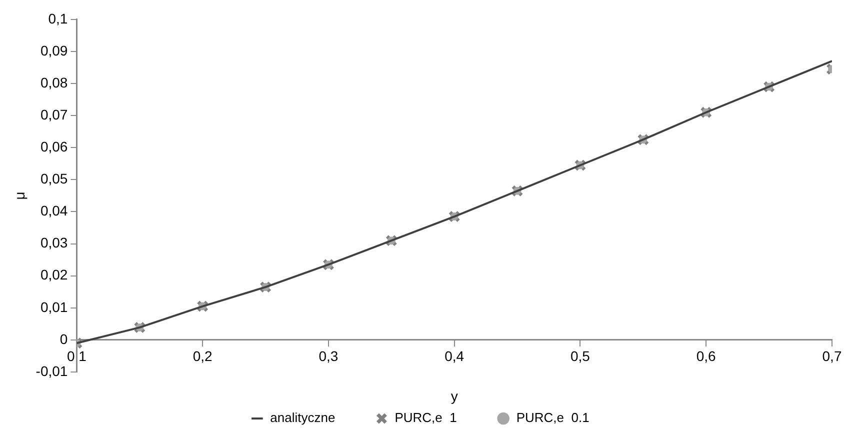 The image size is (854, 443). What do you see at coordinates (328, 356) in the screenshot?
I see `x-tick-label: 0,3` at bounding box center [328, 356].